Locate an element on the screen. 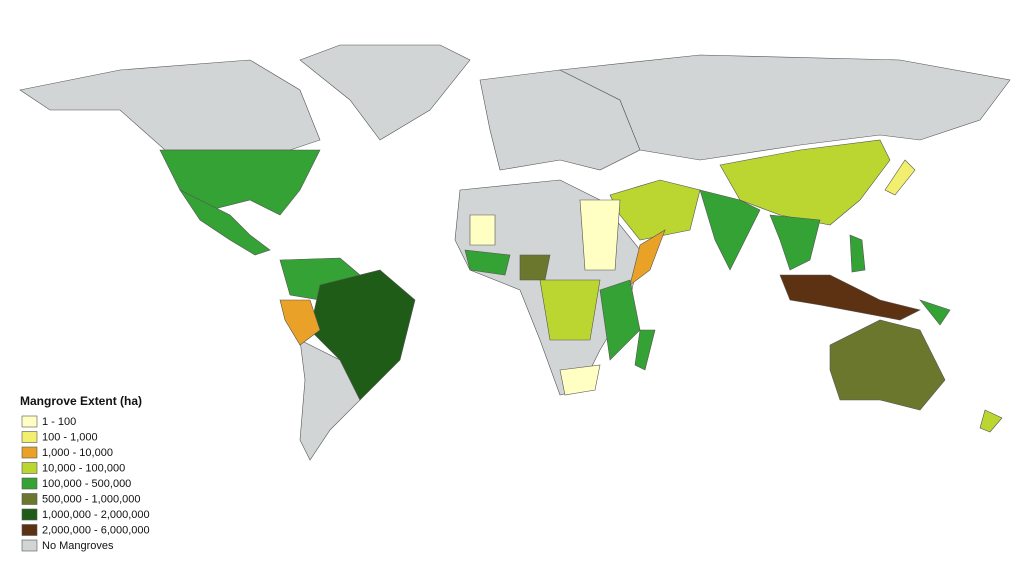  legend-title: Mangrove Extent (ha) is located at coordinates (81, 401).